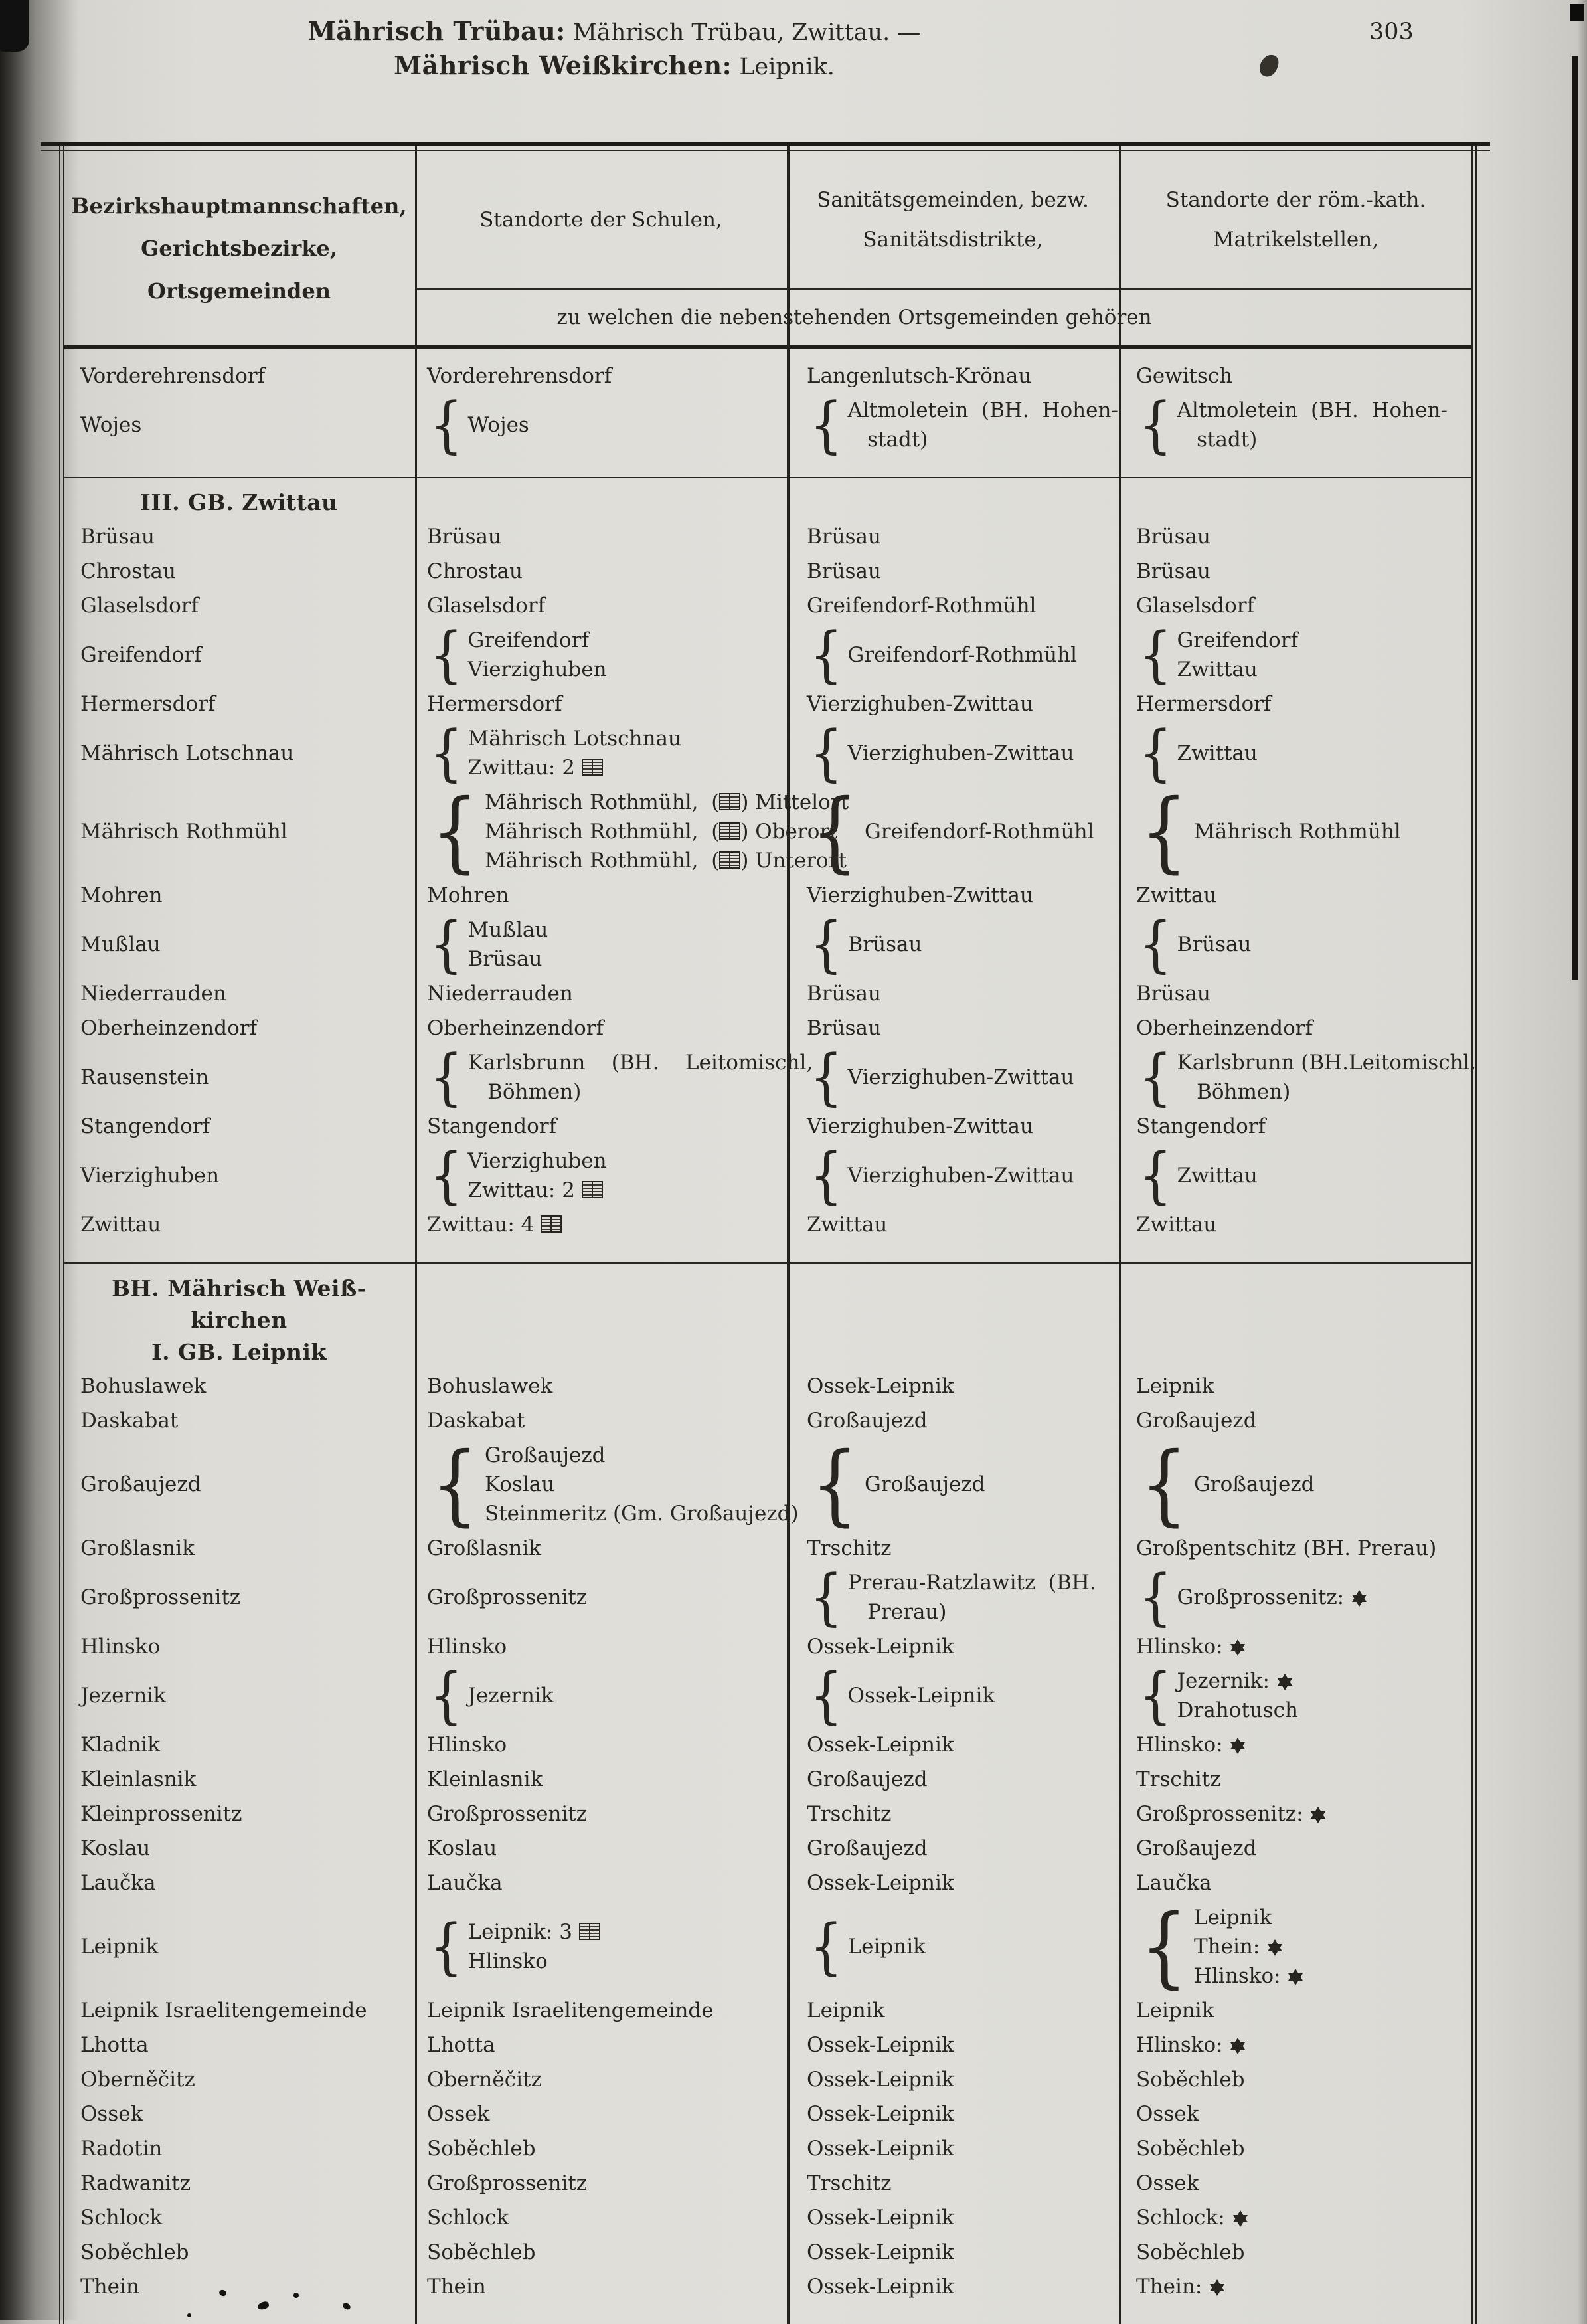  What do you see at coordinates (248, 1028) in the screenshot?
I see `cell-entry: Oberheinzendorf` at bounding box center [248, 1028].